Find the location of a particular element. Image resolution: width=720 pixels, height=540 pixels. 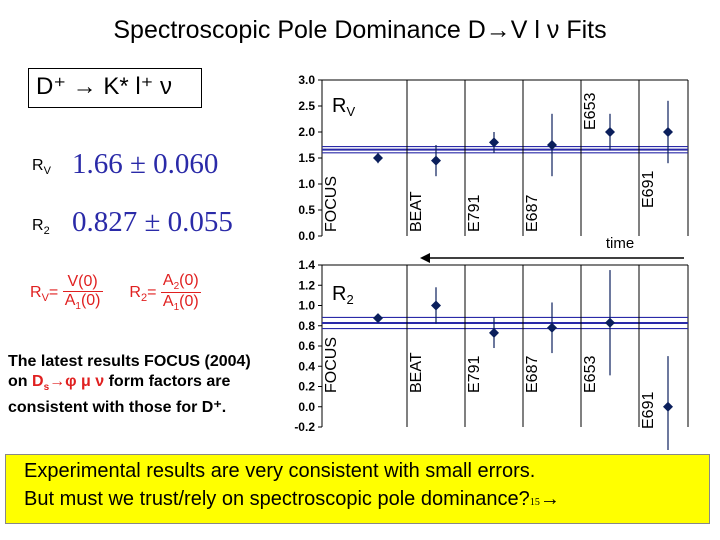

decay-box is located at coordinates (115, 88).